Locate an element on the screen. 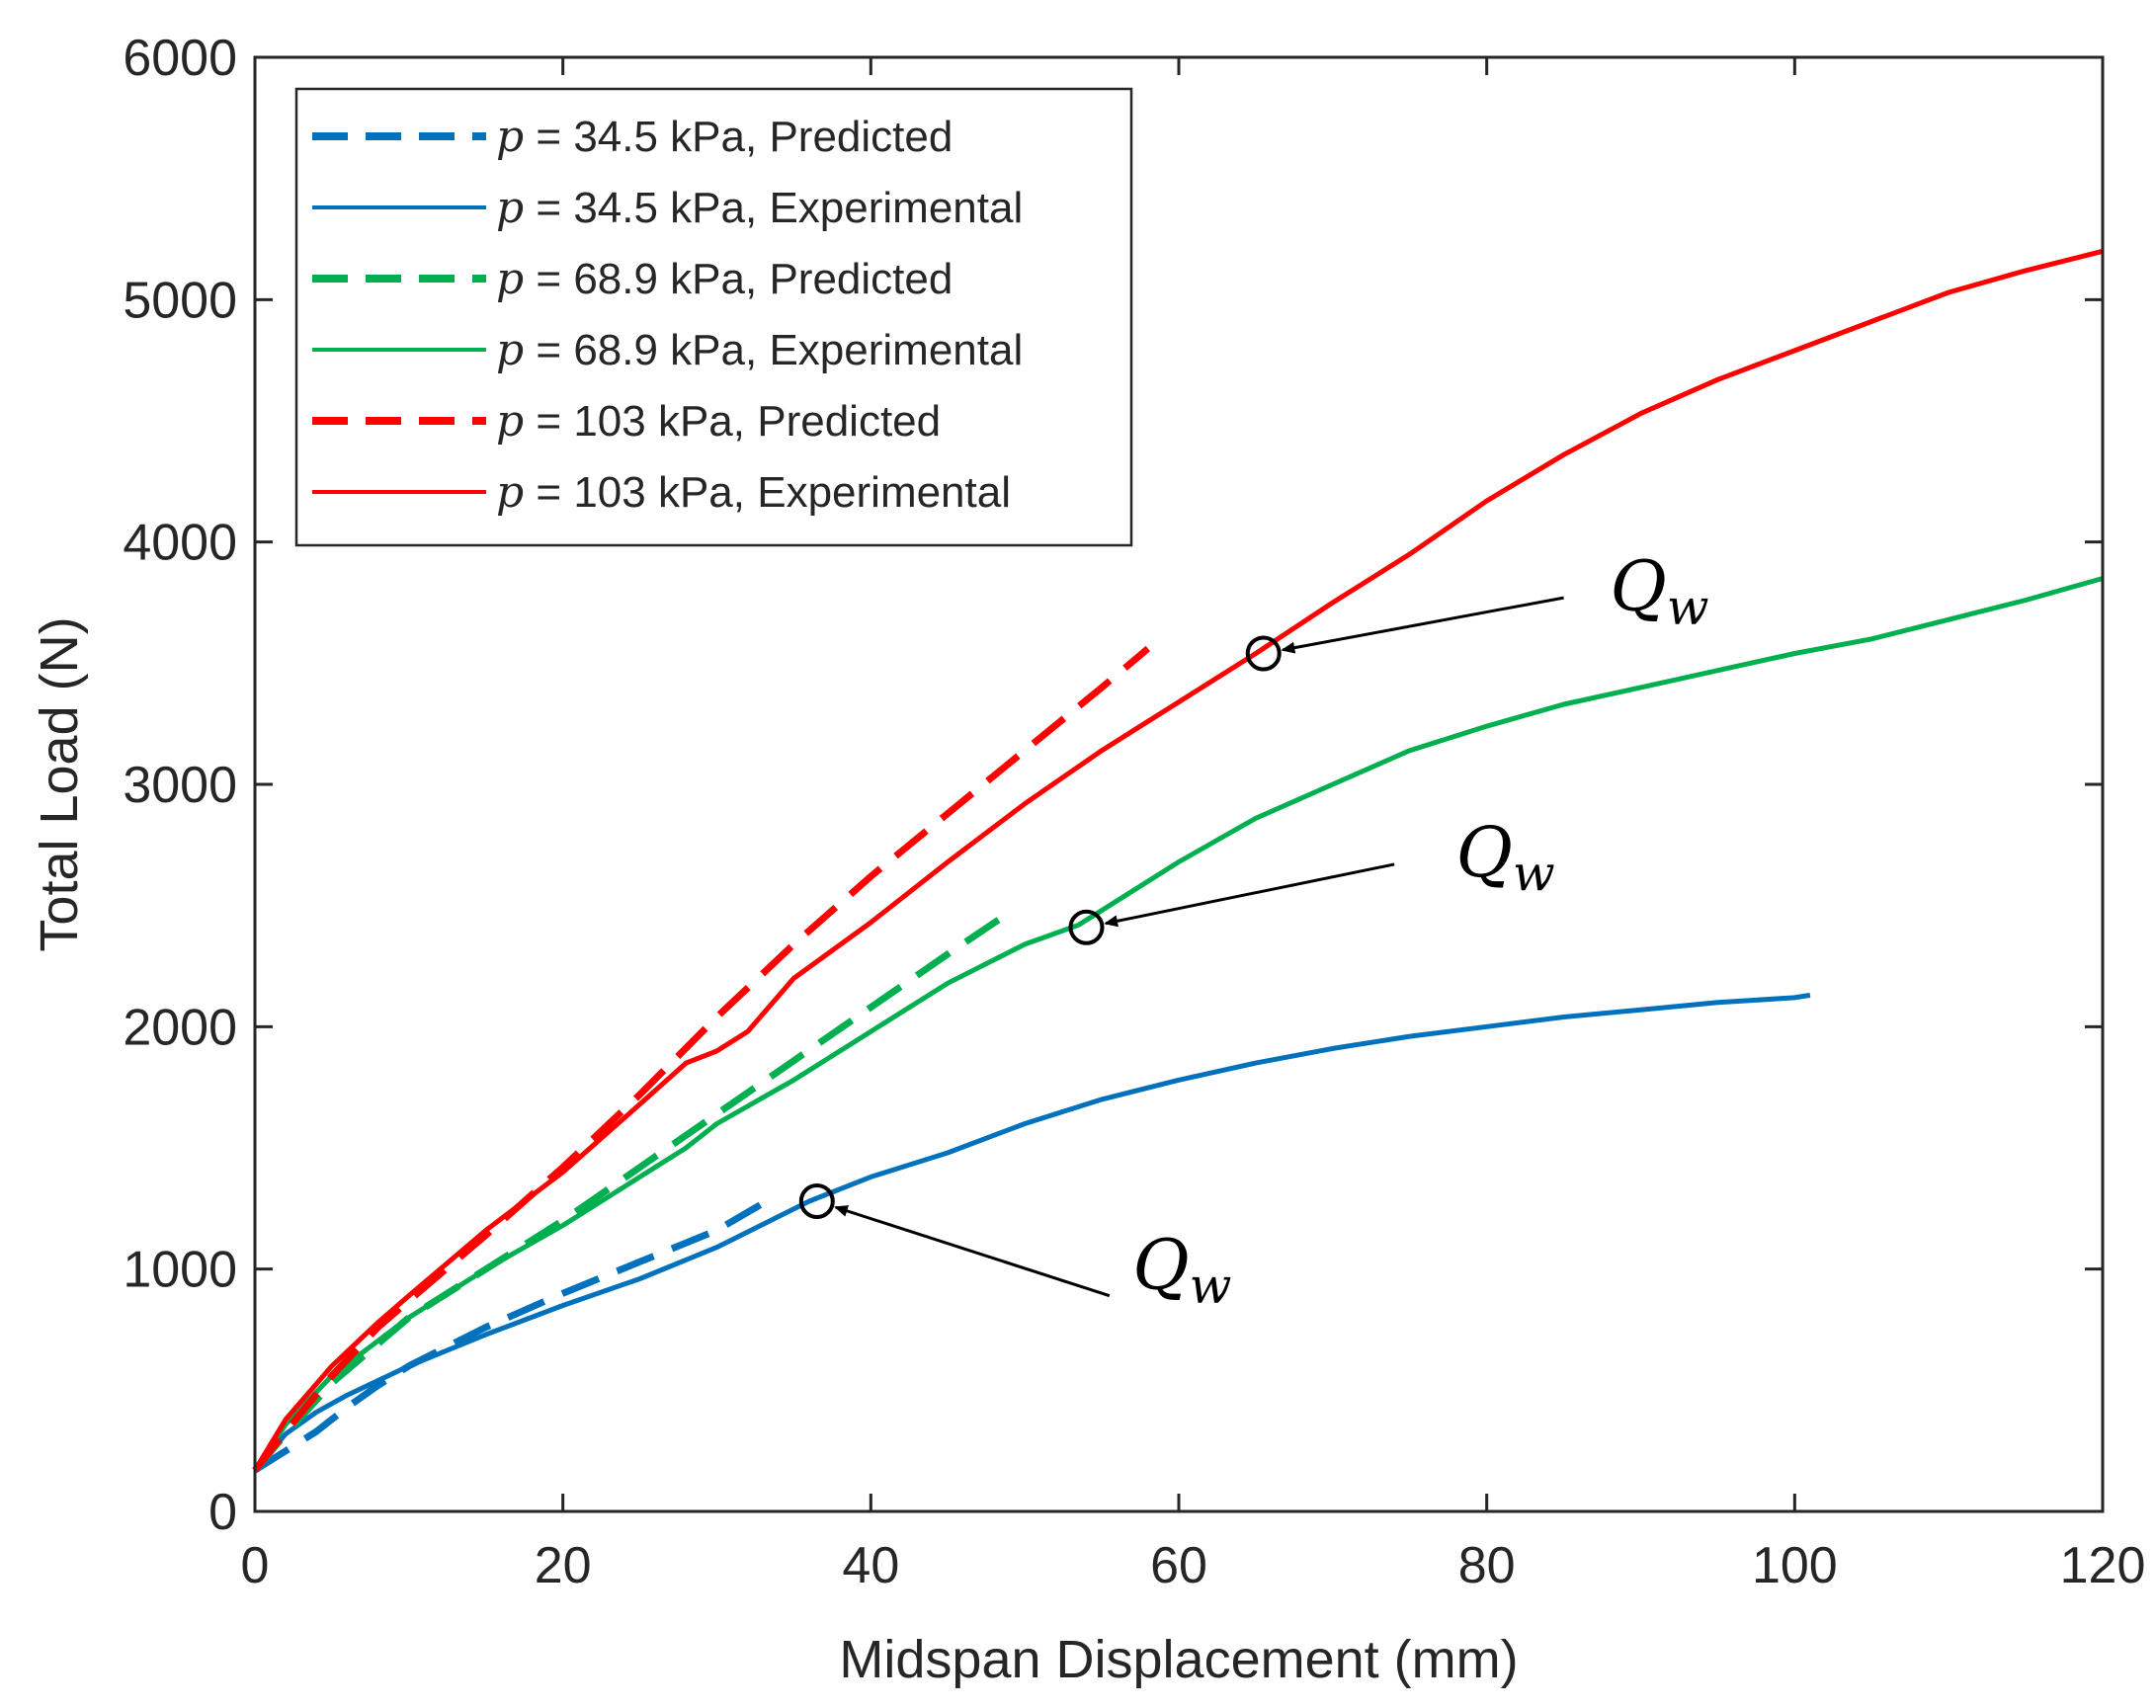 The height and width of the screenshot is (1708, 2156). y-tick-label: 3000 is located at coordinates (180, 786).